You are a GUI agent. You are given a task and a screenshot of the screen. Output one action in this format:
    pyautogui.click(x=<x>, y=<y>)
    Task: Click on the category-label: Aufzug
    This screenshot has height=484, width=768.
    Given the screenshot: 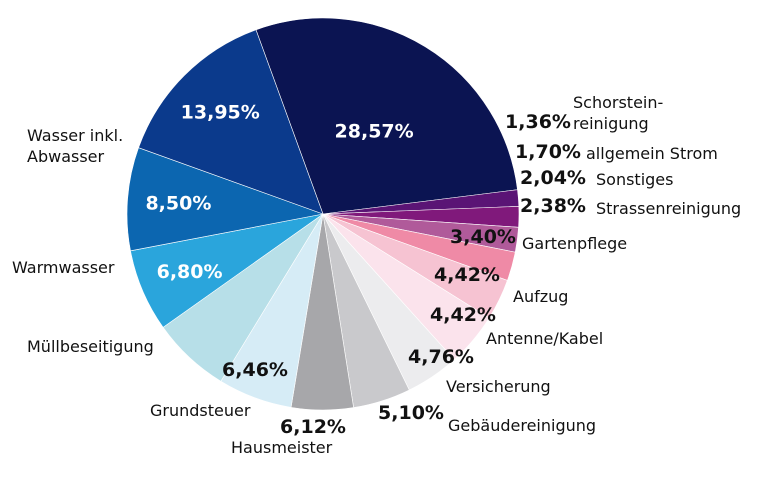 What is the action you would take?
    pyautogui.click(x=540, y=296)
    